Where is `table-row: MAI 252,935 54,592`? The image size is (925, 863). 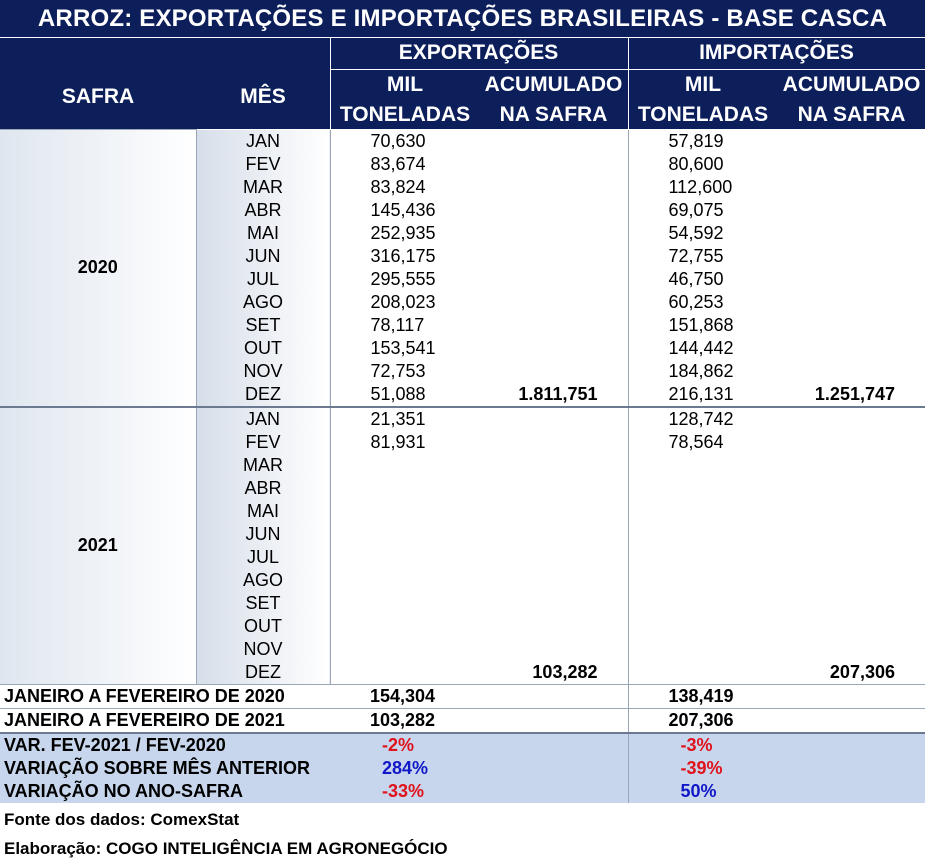 table-row: MAI 252,935 54,592 is located at coordinates (462, 233).